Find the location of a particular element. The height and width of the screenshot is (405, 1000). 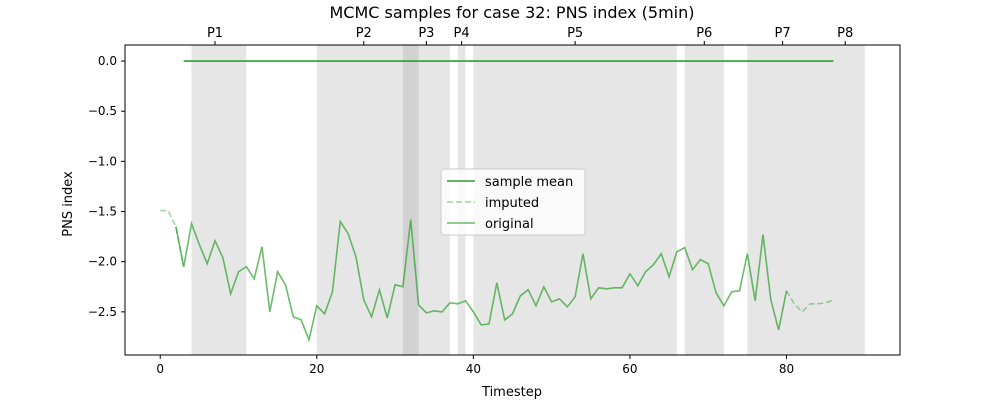

period-label-p4: P4 is located at coordinates (462, 33).